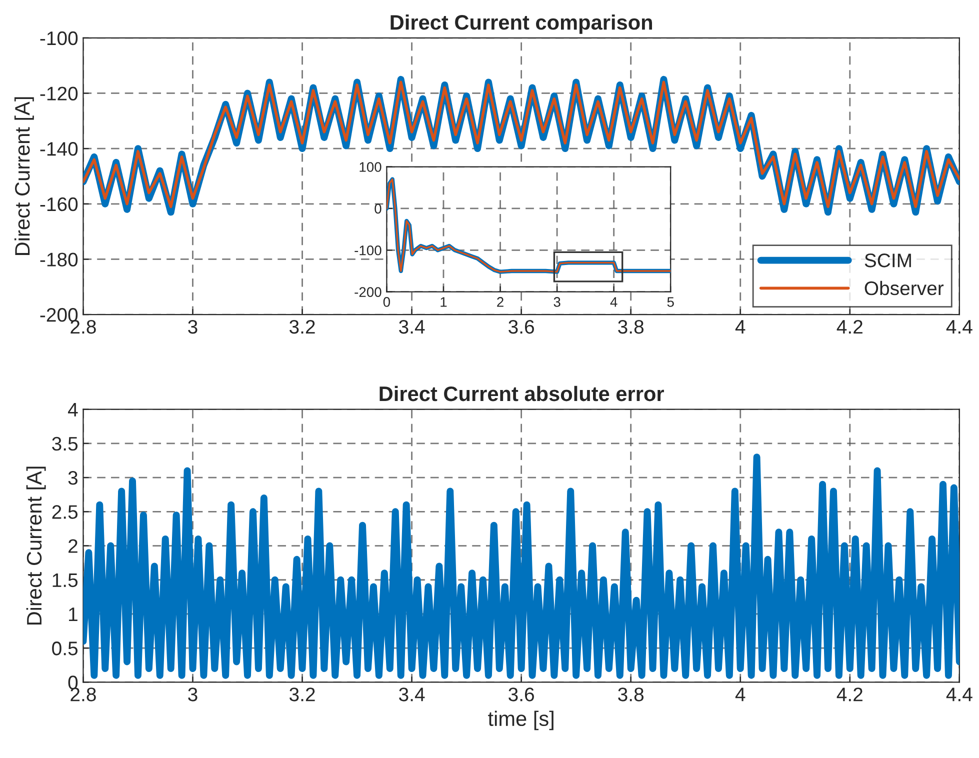  Describe the element at coordinates (59, 259) in the screenshot. I see `y-tick-label: -180` at that location.